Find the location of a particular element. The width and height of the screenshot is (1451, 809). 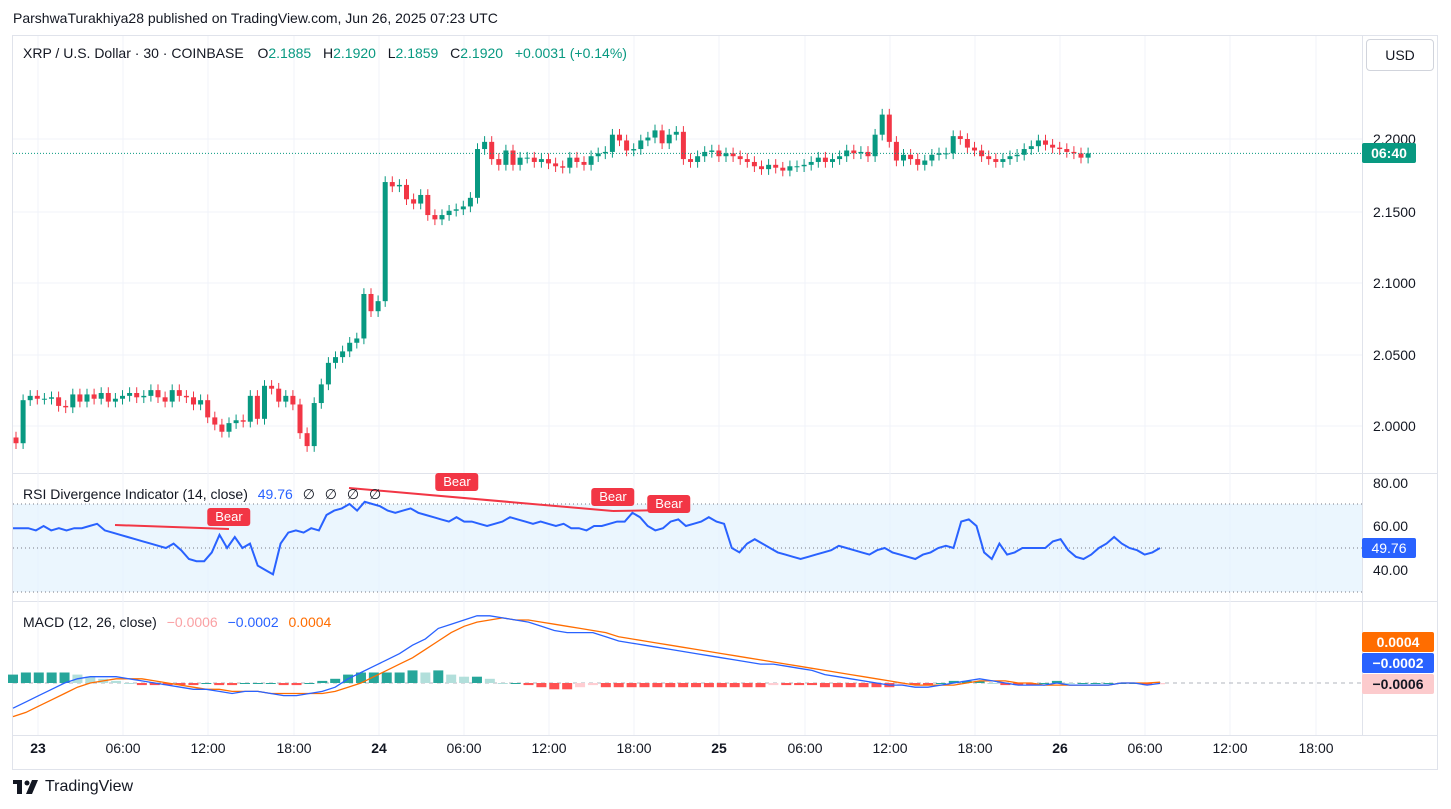

currency-button: USD is located at coordinates (1400, 55).